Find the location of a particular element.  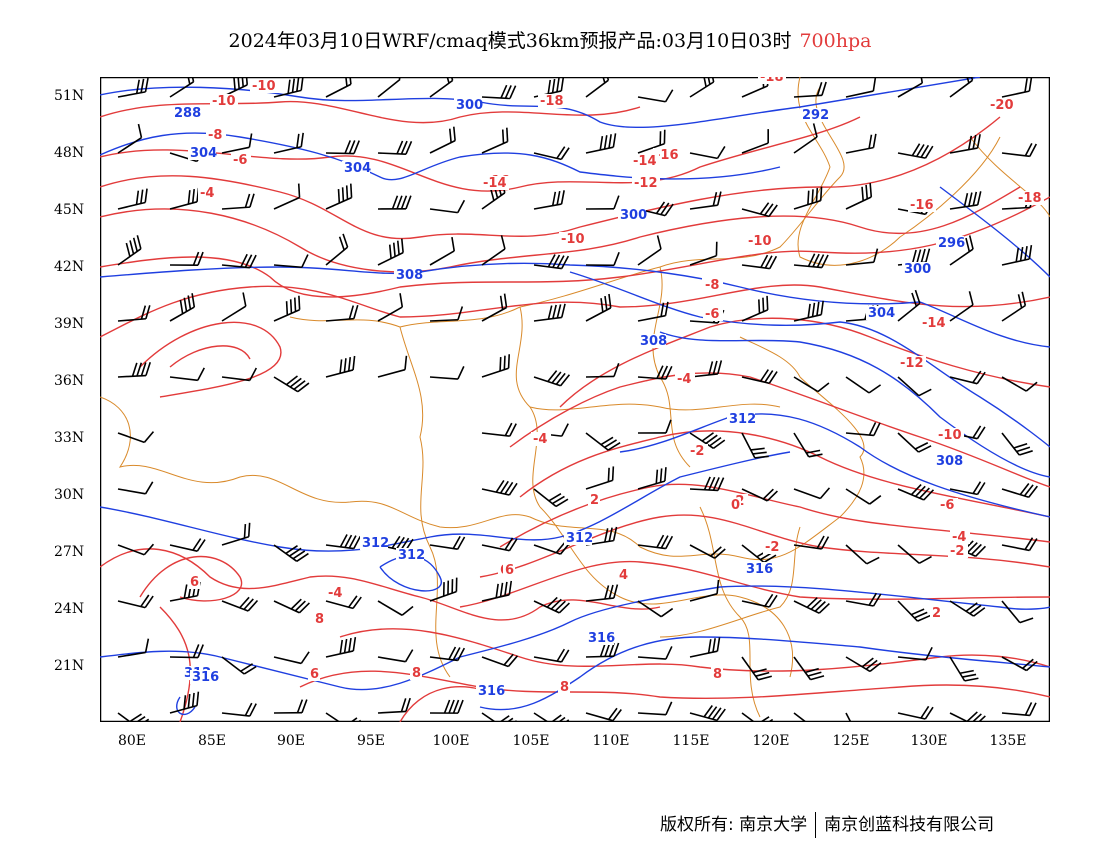

temperature-label: 6 is located at coordinates (314, 674).